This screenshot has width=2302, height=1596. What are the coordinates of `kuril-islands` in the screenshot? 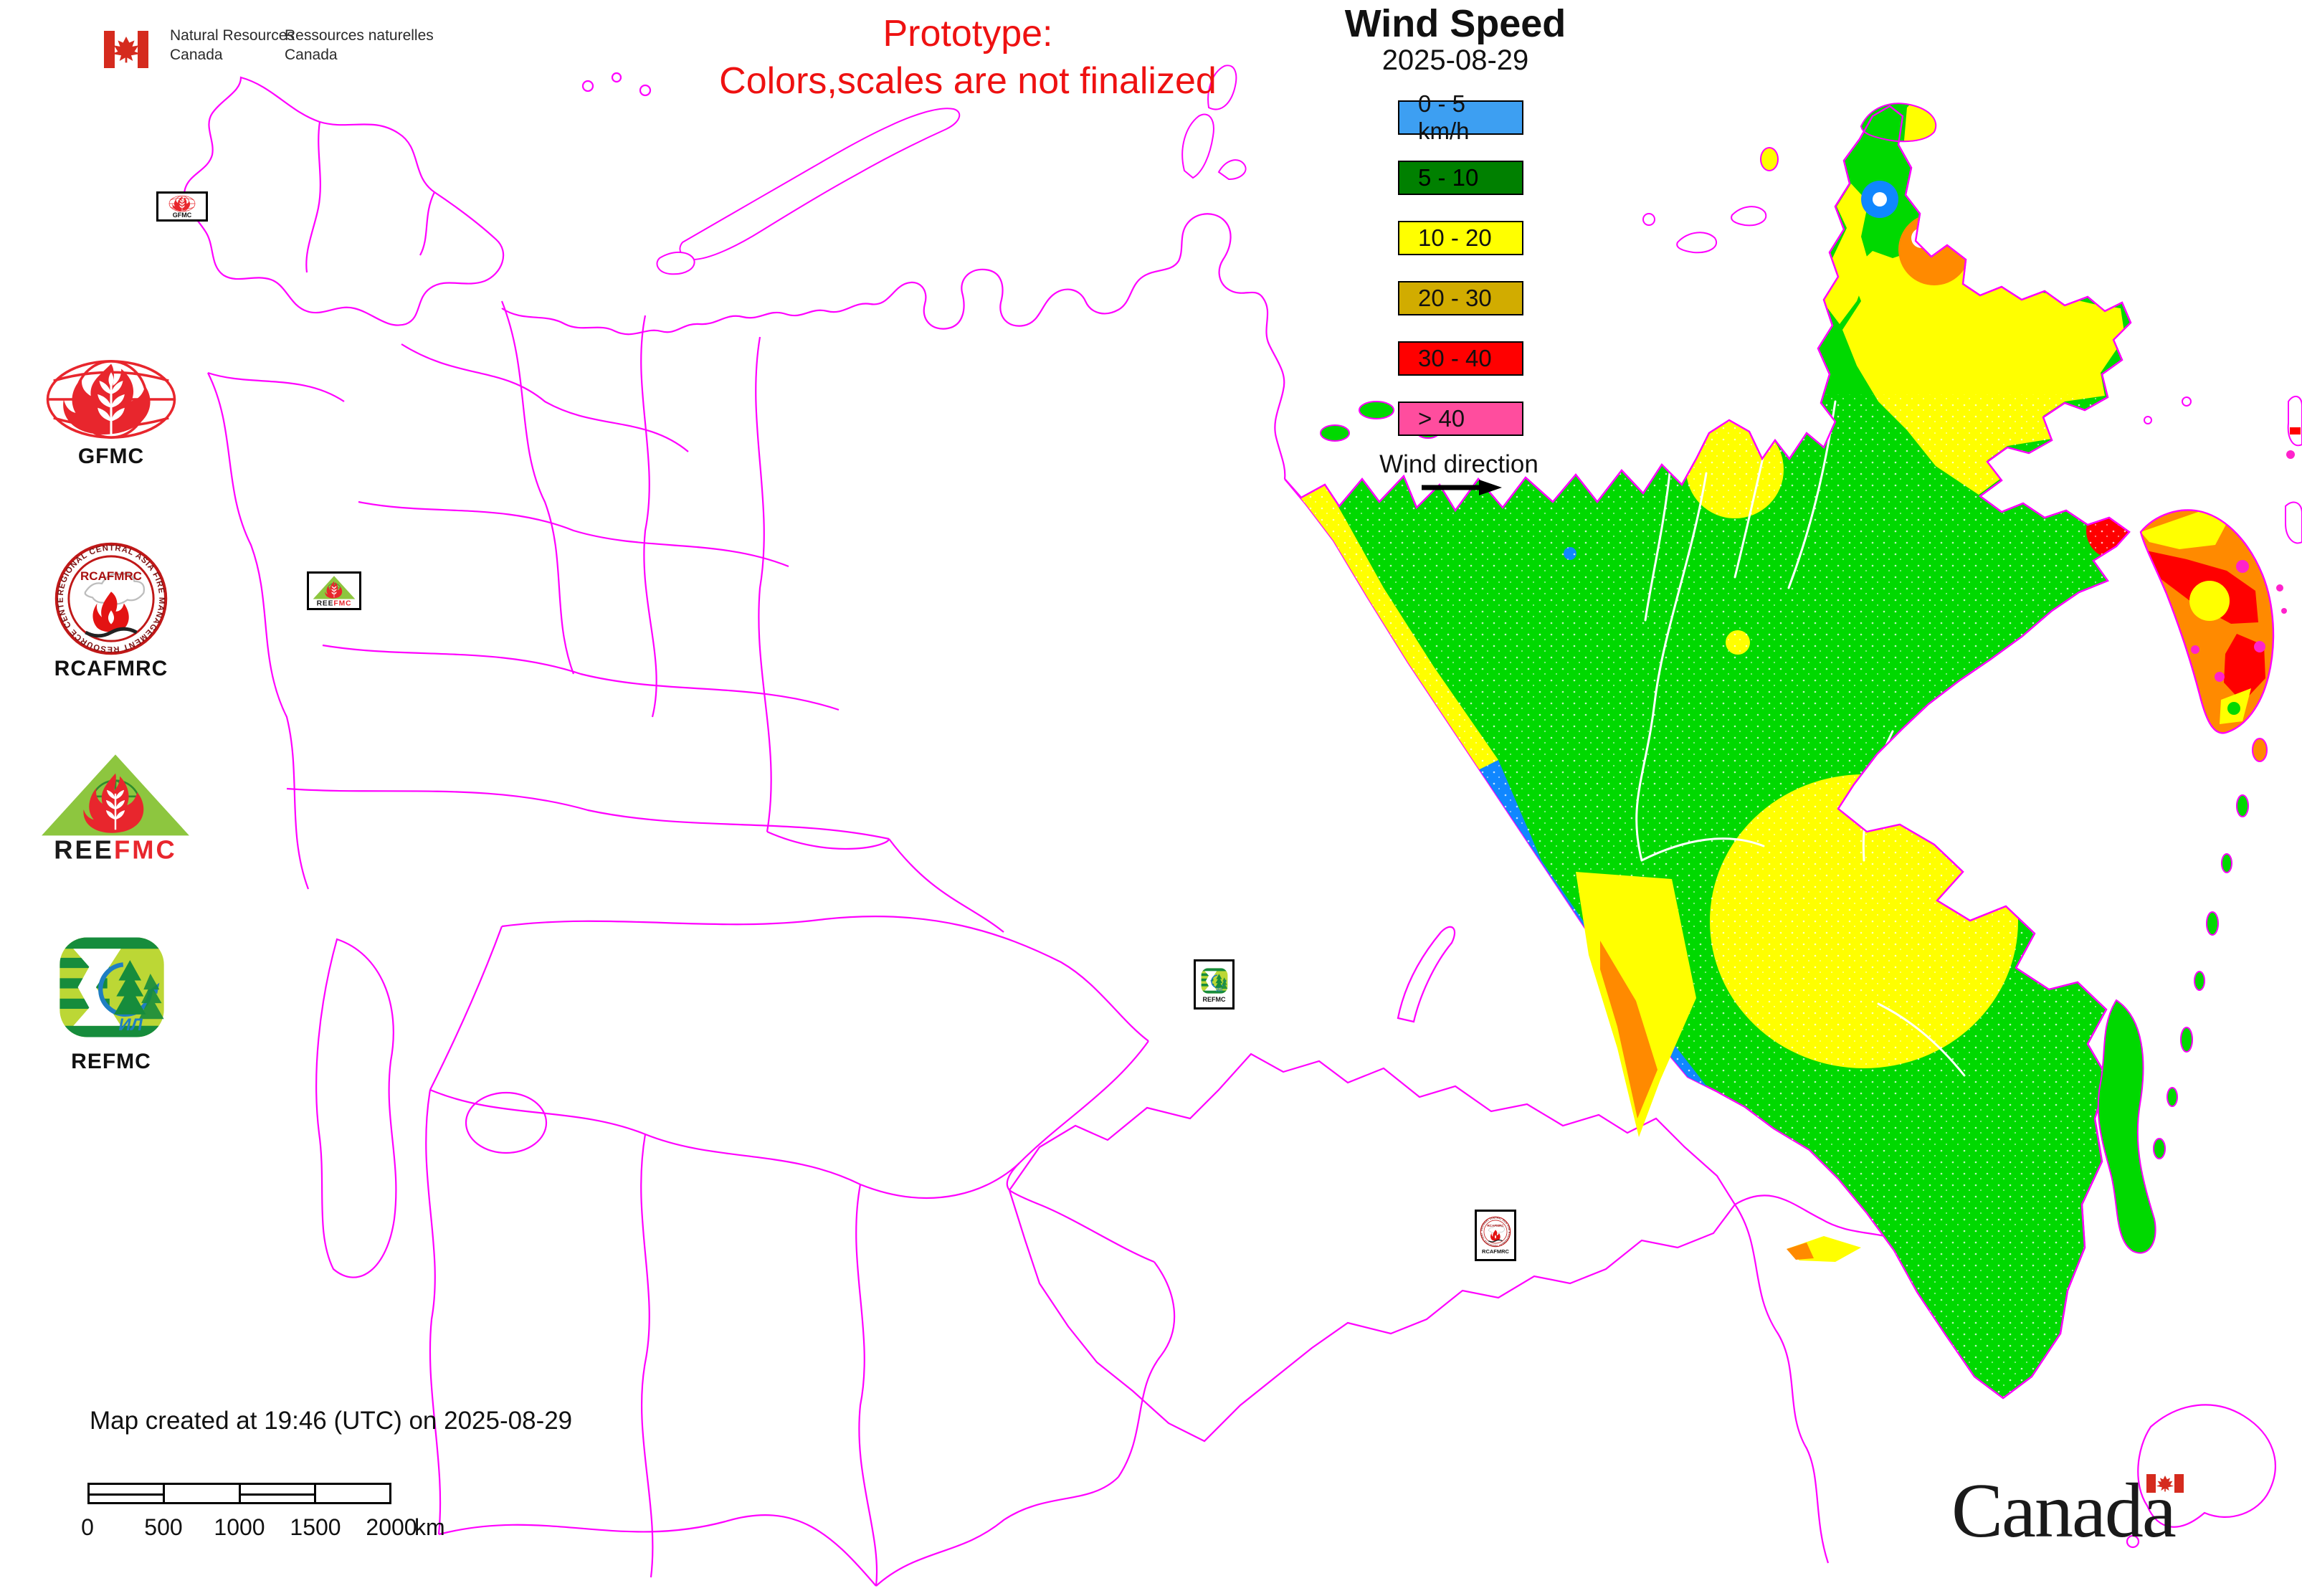 It's located at (2211, 948).